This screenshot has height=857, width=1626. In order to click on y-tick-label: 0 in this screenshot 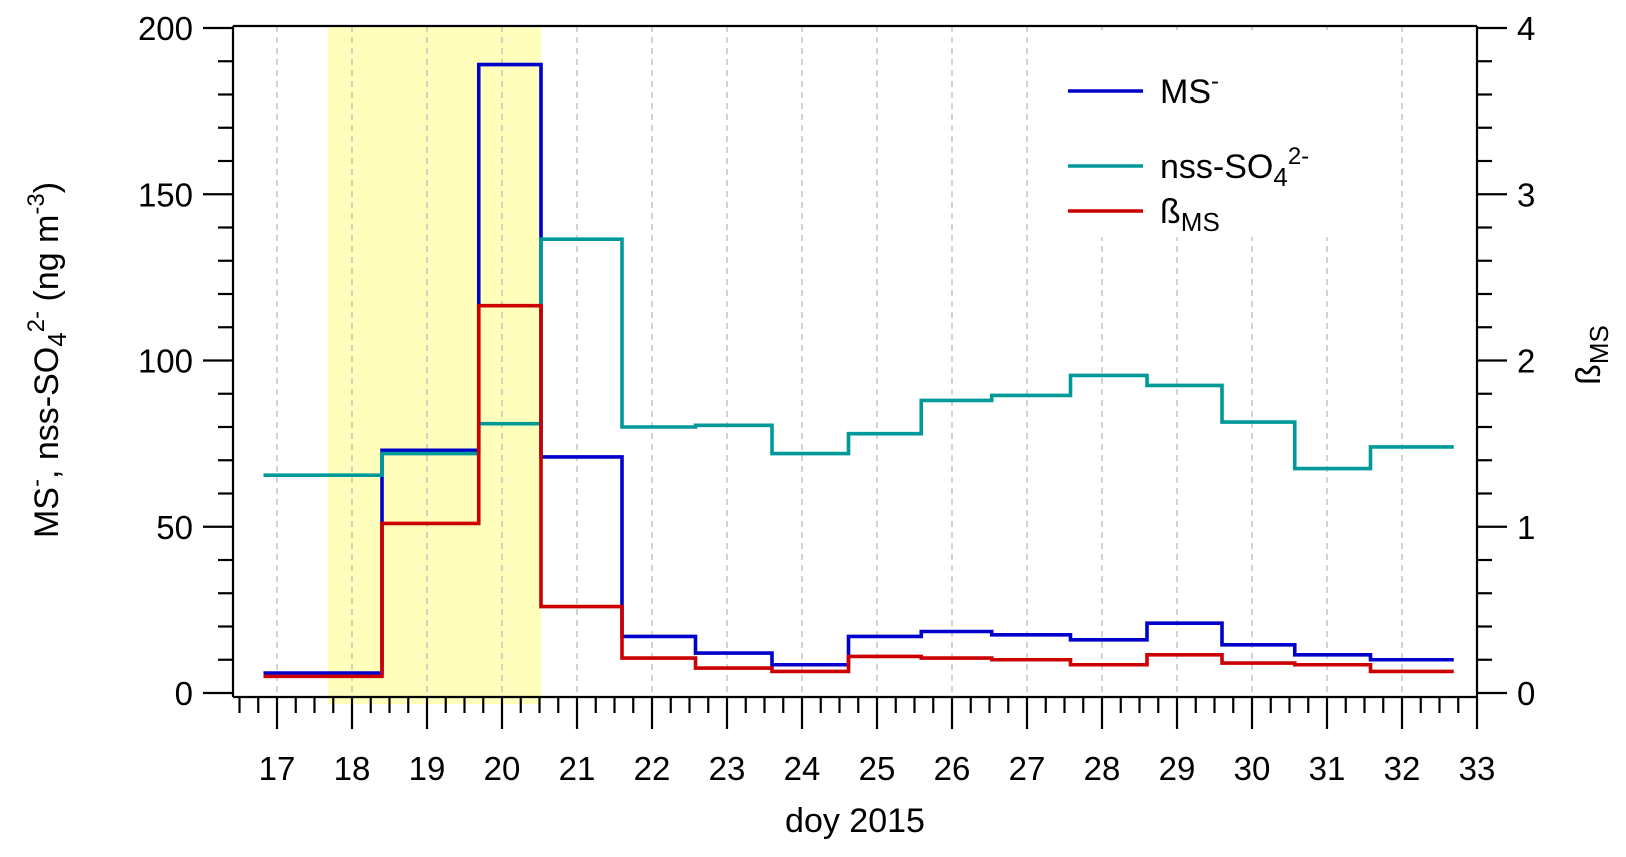, I will do `click(184, 693)`.